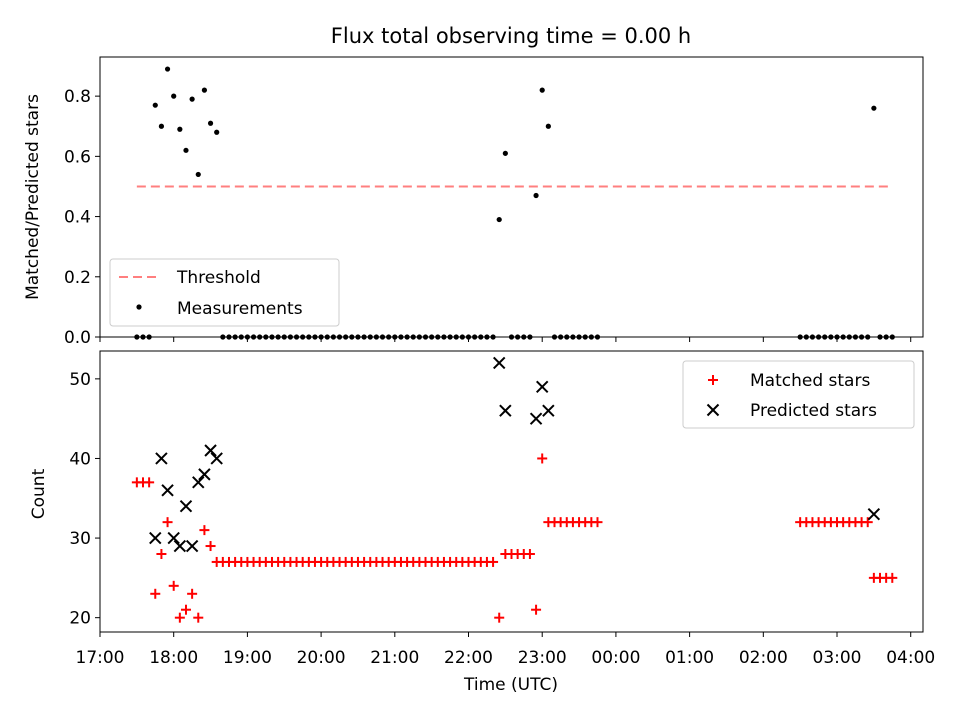  What do you see at coordinates (247, 658) in the screenshot?
I see `x-tick-label: 19:00` at bounding box center [247, 658].